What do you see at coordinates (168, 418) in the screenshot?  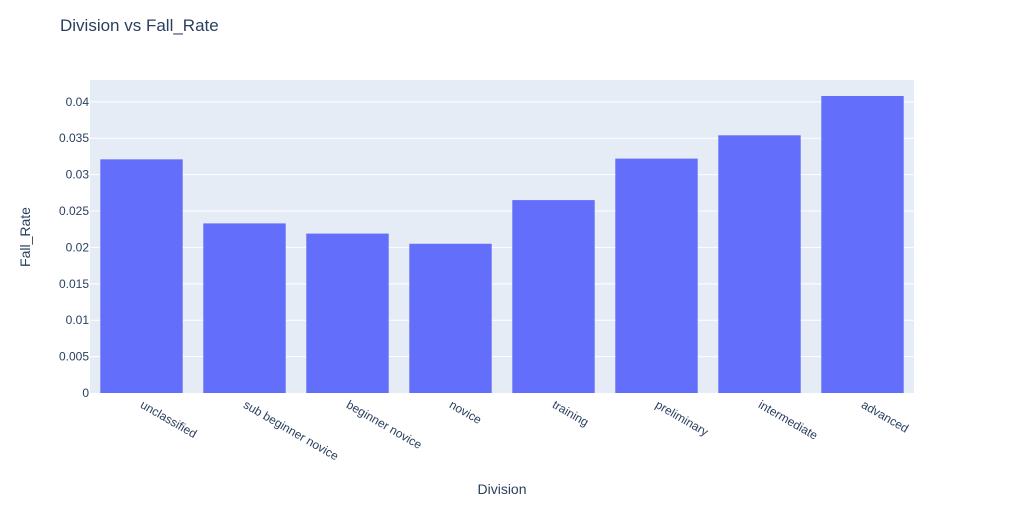 I see `x-tick-label: unclassified` at bounding box center [168, 418].